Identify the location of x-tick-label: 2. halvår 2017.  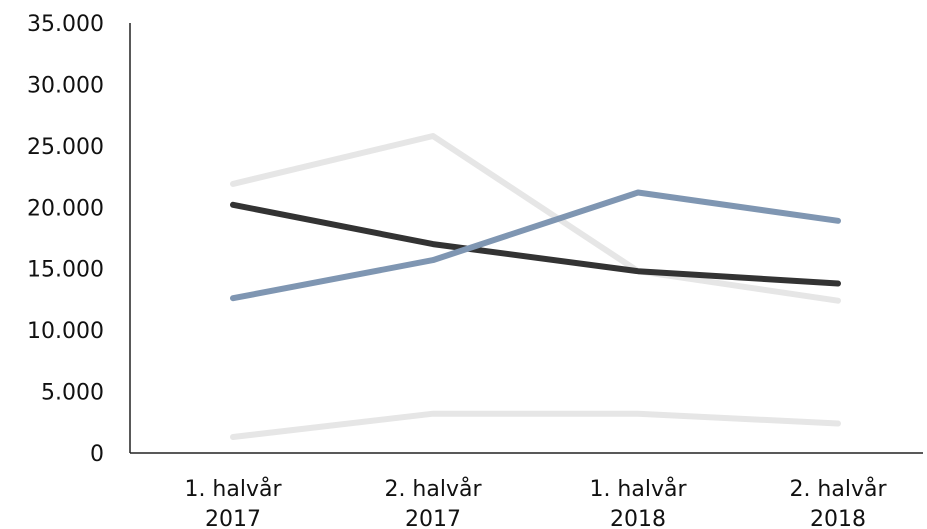
(433, 502).